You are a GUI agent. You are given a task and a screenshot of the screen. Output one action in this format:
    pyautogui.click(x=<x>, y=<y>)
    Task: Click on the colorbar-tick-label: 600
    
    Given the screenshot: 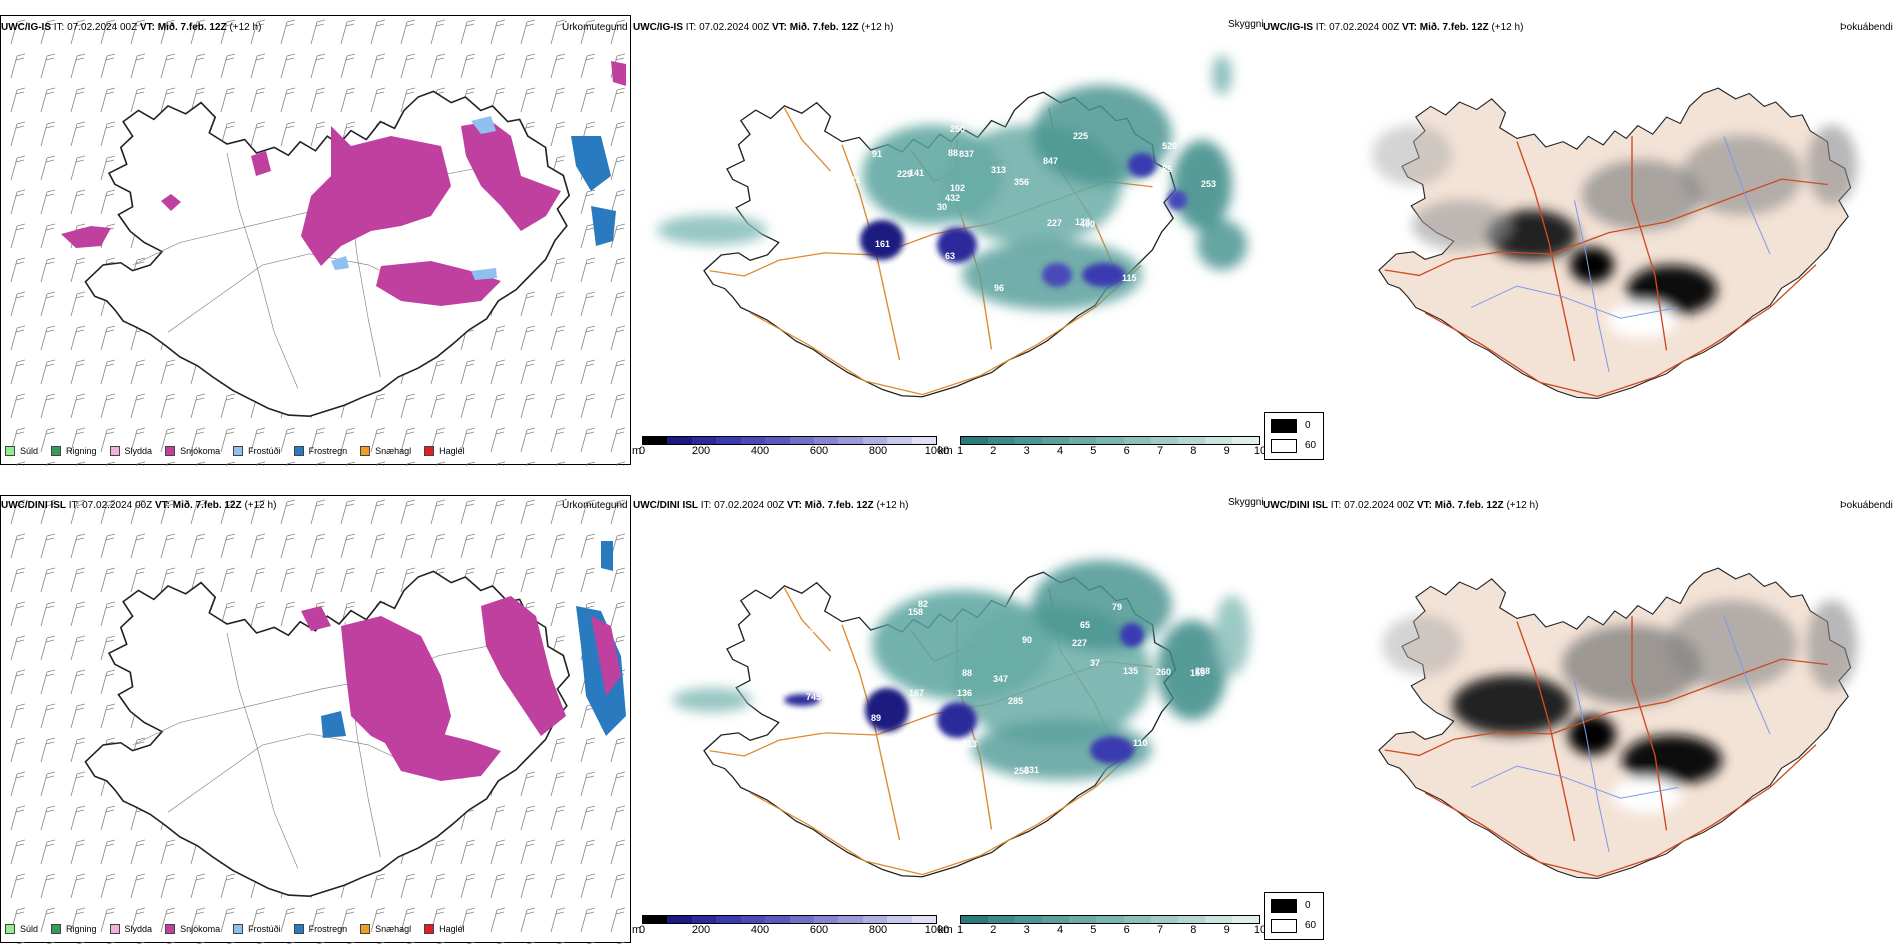 What is the action you would take?
    pyautogui.click(x=819, y=451)
    